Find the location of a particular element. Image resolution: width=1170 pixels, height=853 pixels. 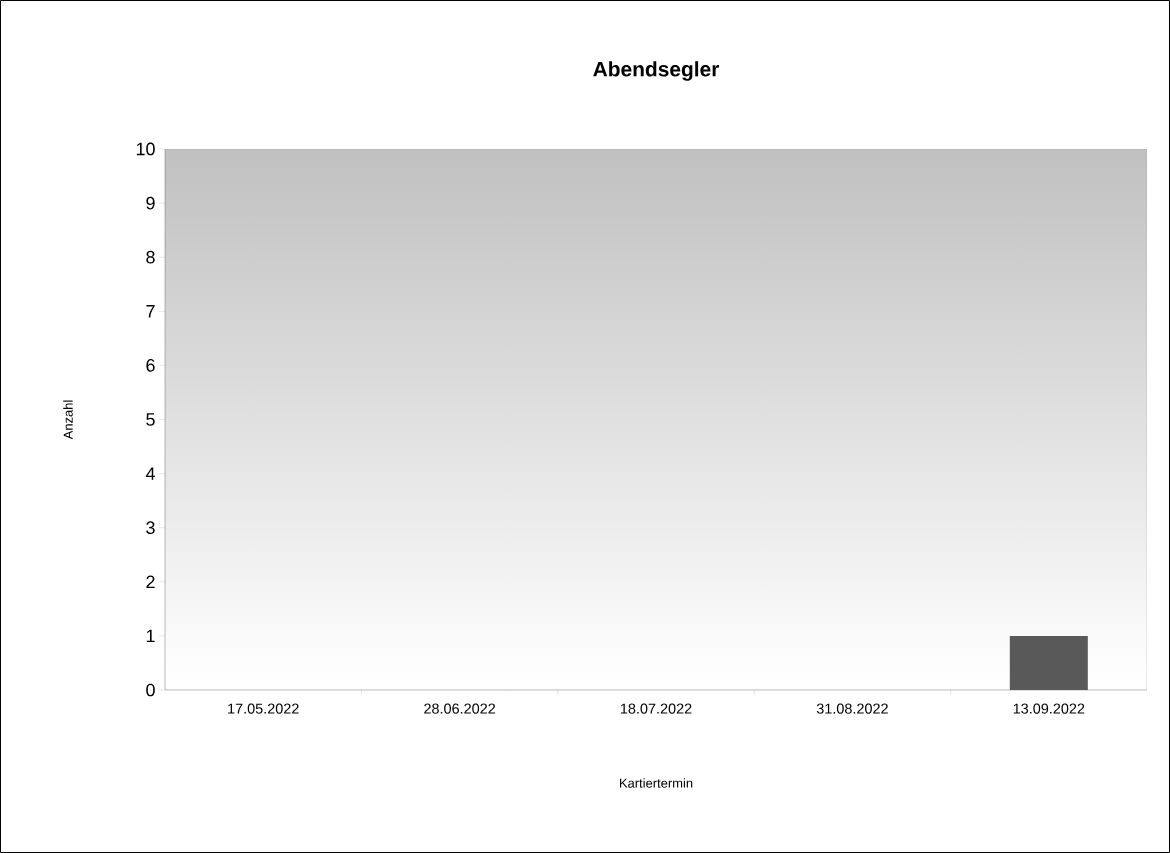

x-axis-title: Kartiertermin is located at coordinates (656, 783).